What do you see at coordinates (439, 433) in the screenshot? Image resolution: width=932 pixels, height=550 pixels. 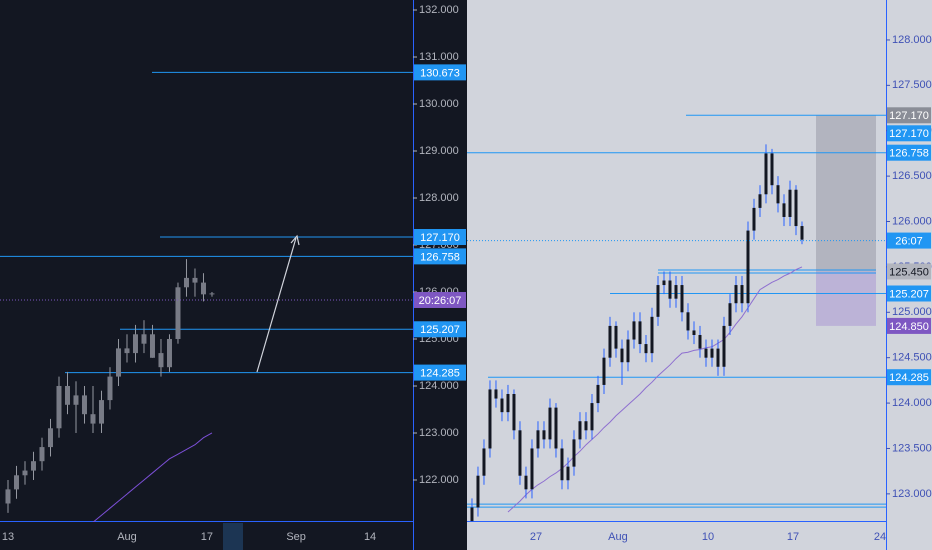 I see `y-tick-label: 123.000` at bounding box center [439, 433].